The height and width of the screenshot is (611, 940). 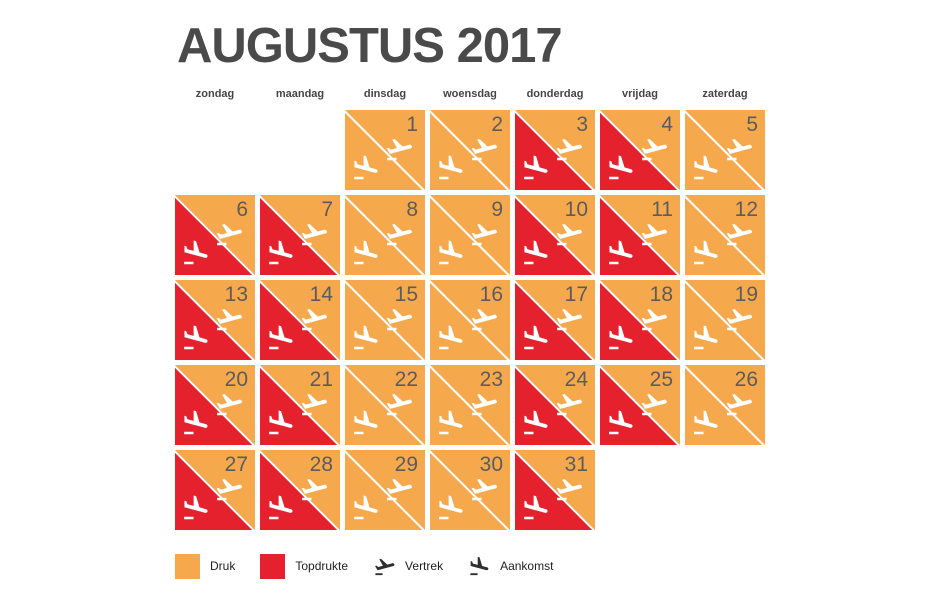 I want to click on day-cell-18: 18, so click(x=640, y=320).